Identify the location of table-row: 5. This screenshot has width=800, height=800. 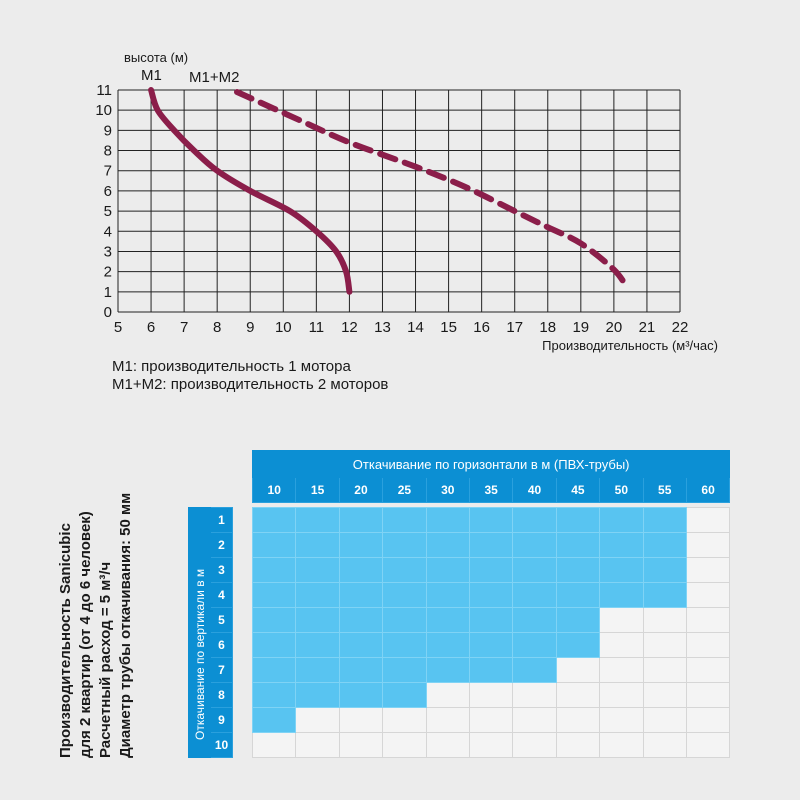
(460, 620).